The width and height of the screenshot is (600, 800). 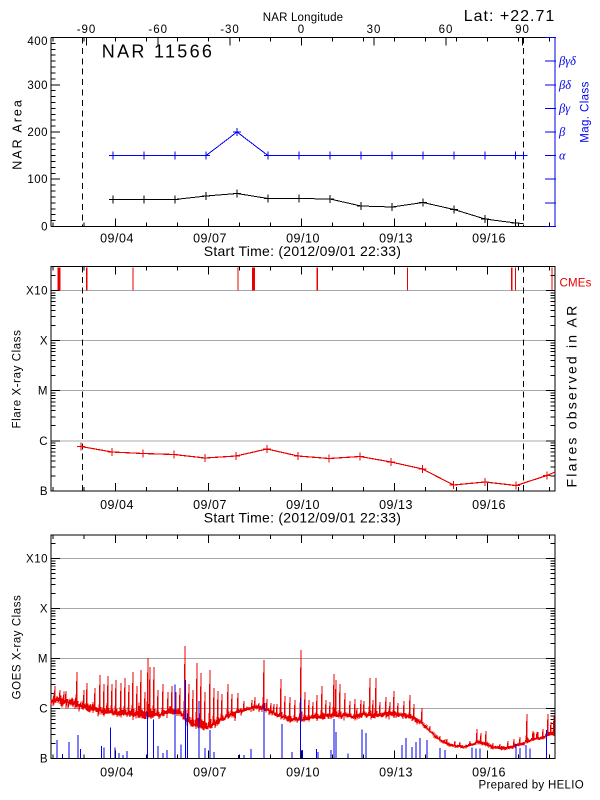 What do you see at coordinates (37, 86) in the screenshot?
I see `svg-text: 300` at bounding box center [37, 86].